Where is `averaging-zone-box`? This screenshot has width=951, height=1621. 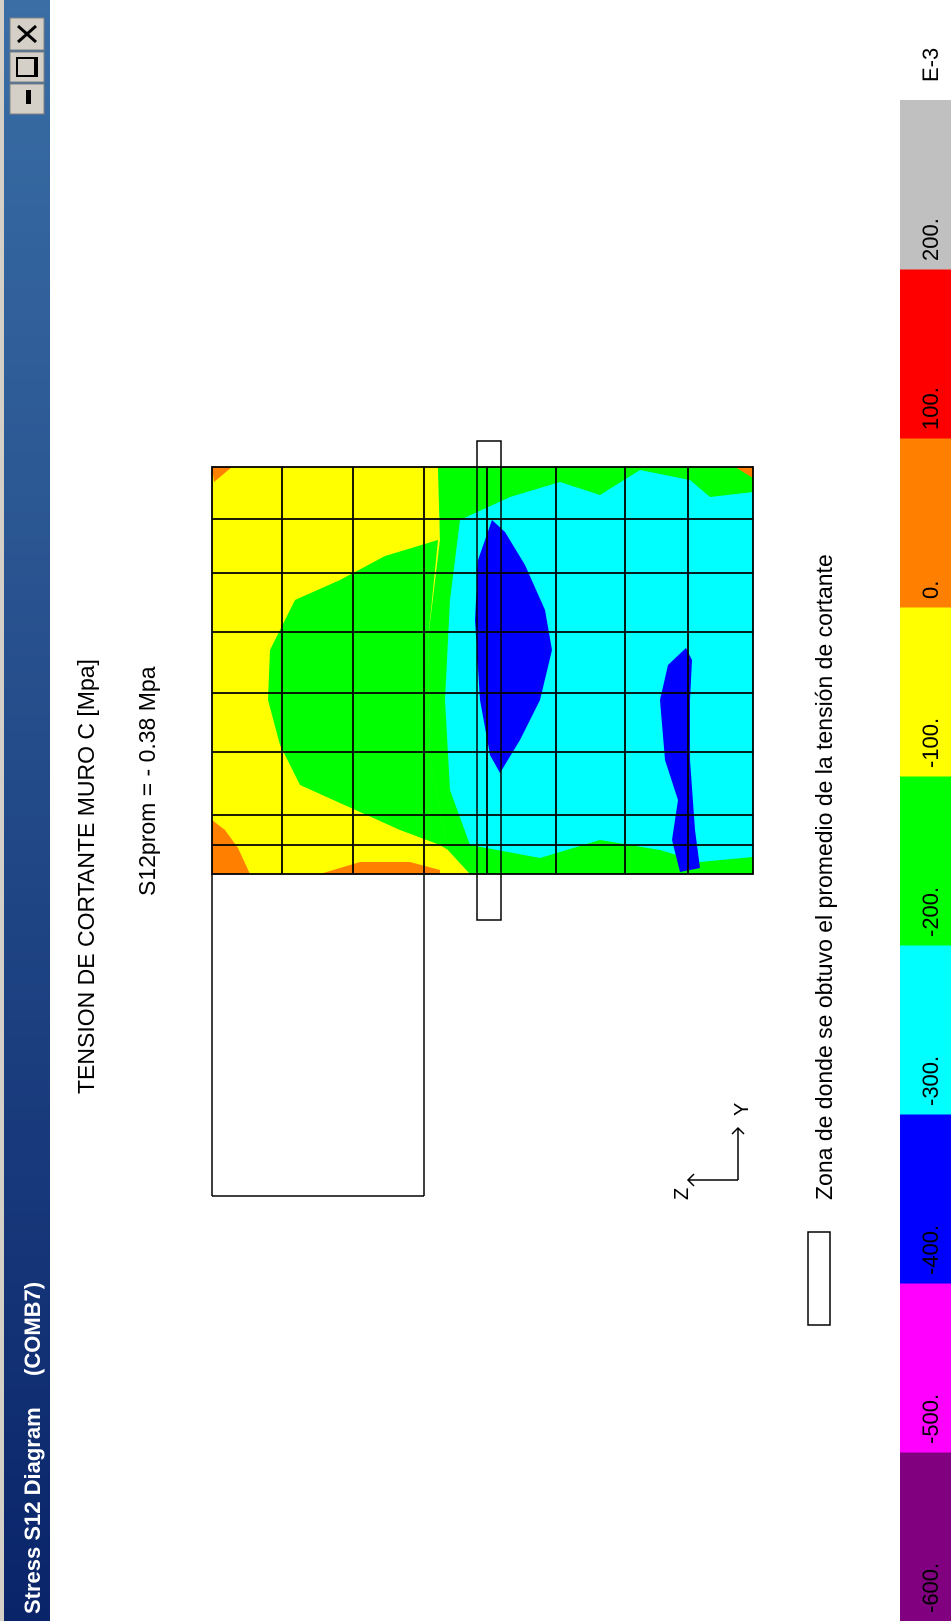 averaging-zone-box is located at coordinates (489, 680).